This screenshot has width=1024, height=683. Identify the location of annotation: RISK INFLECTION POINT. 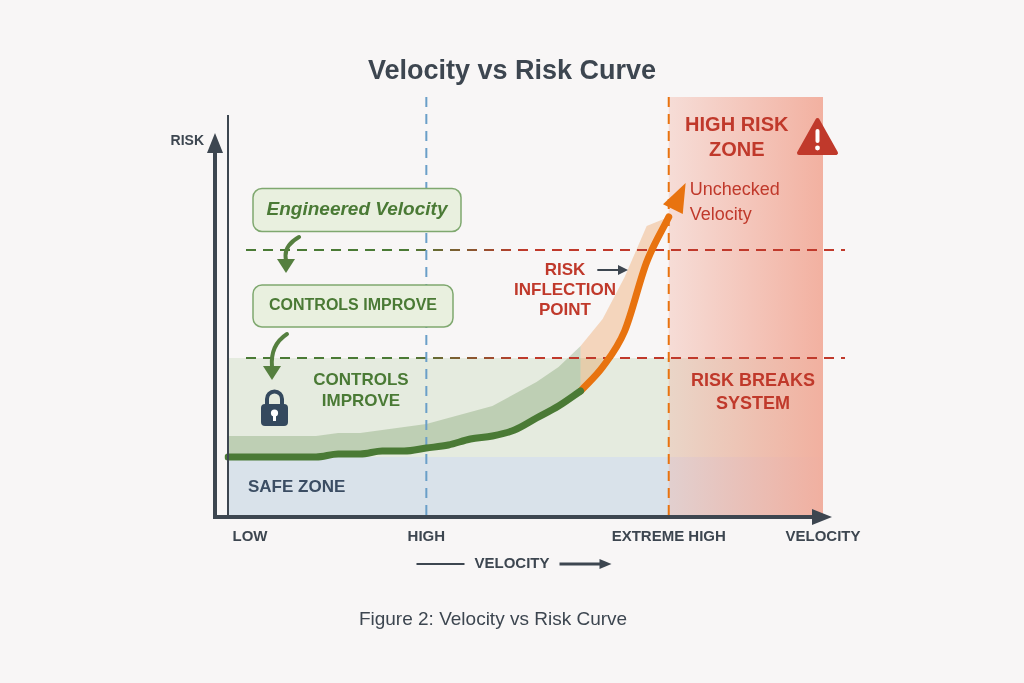
(565, 289).